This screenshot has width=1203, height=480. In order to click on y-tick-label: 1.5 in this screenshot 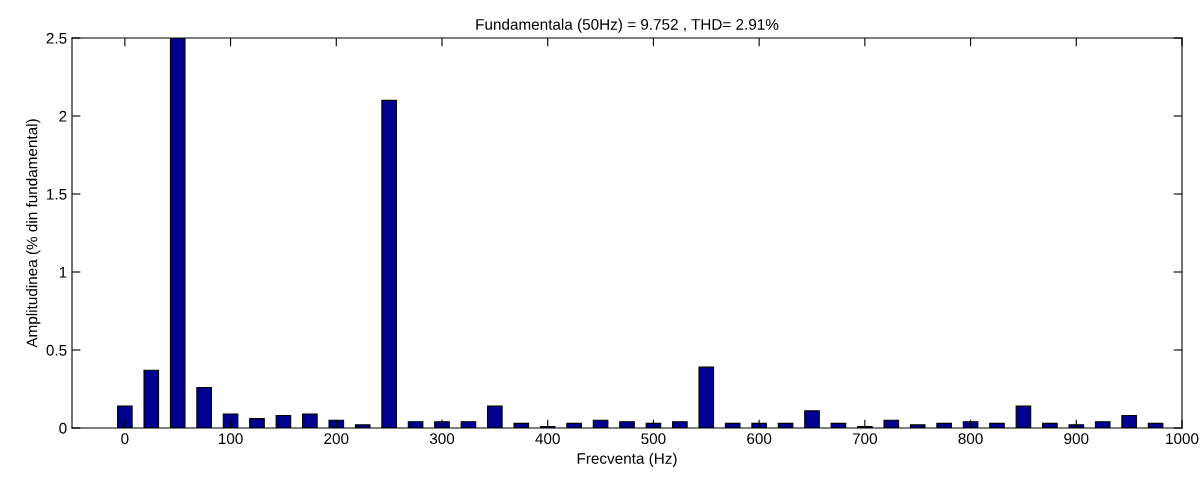, I will do `click(57, 194)`.